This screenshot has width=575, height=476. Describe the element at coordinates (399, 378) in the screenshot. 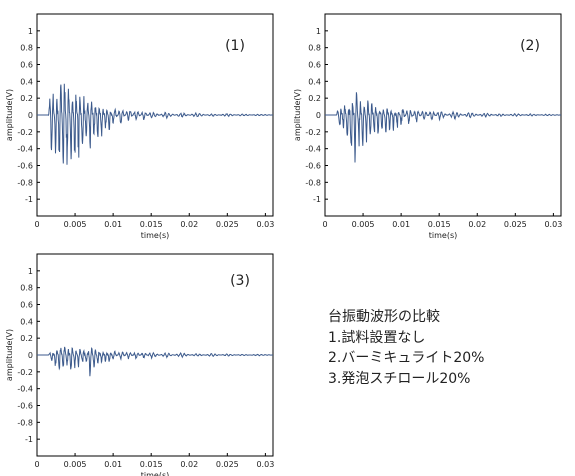

I see `caption-line-3: 3.発泡スチロール20%` at that location.